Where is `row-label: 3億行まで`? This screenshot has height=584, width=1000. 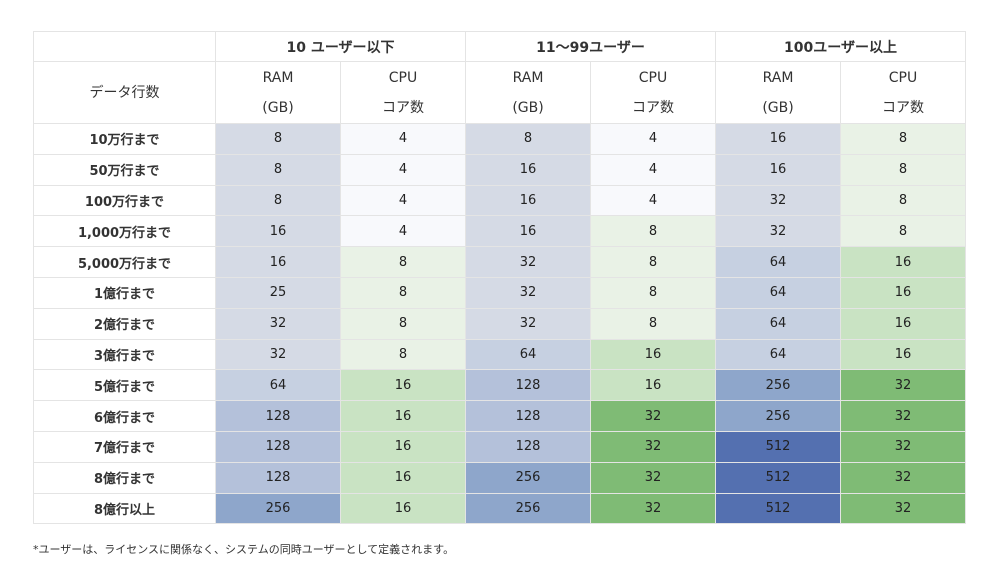
row-label: 3億行まで is located at coordinates (124, 354).